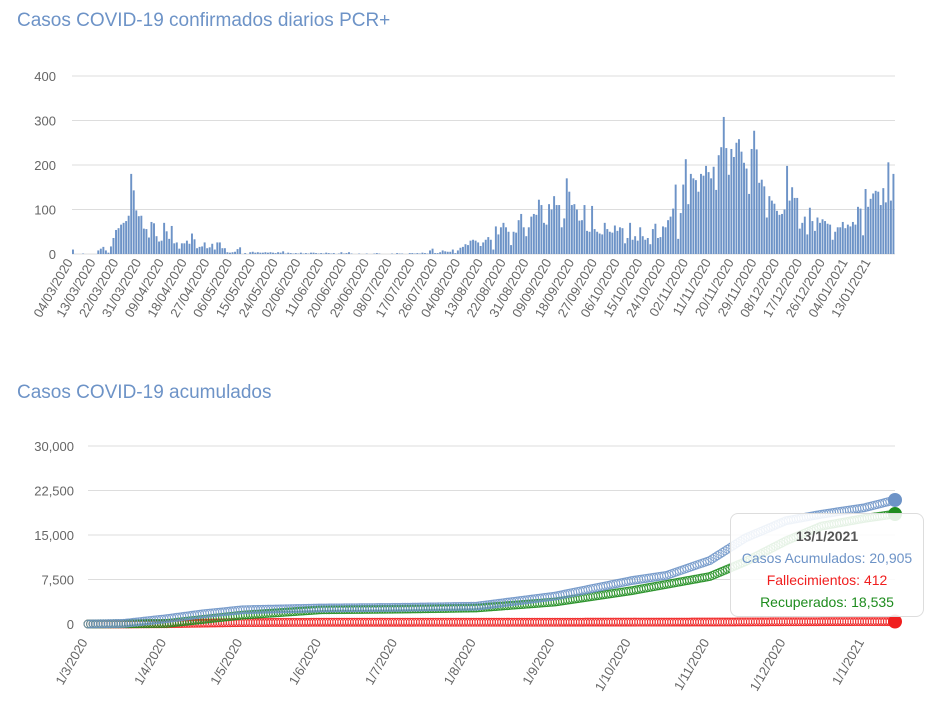  I want to click on x-tick-label: 1/11/2020, so click(691, 664).